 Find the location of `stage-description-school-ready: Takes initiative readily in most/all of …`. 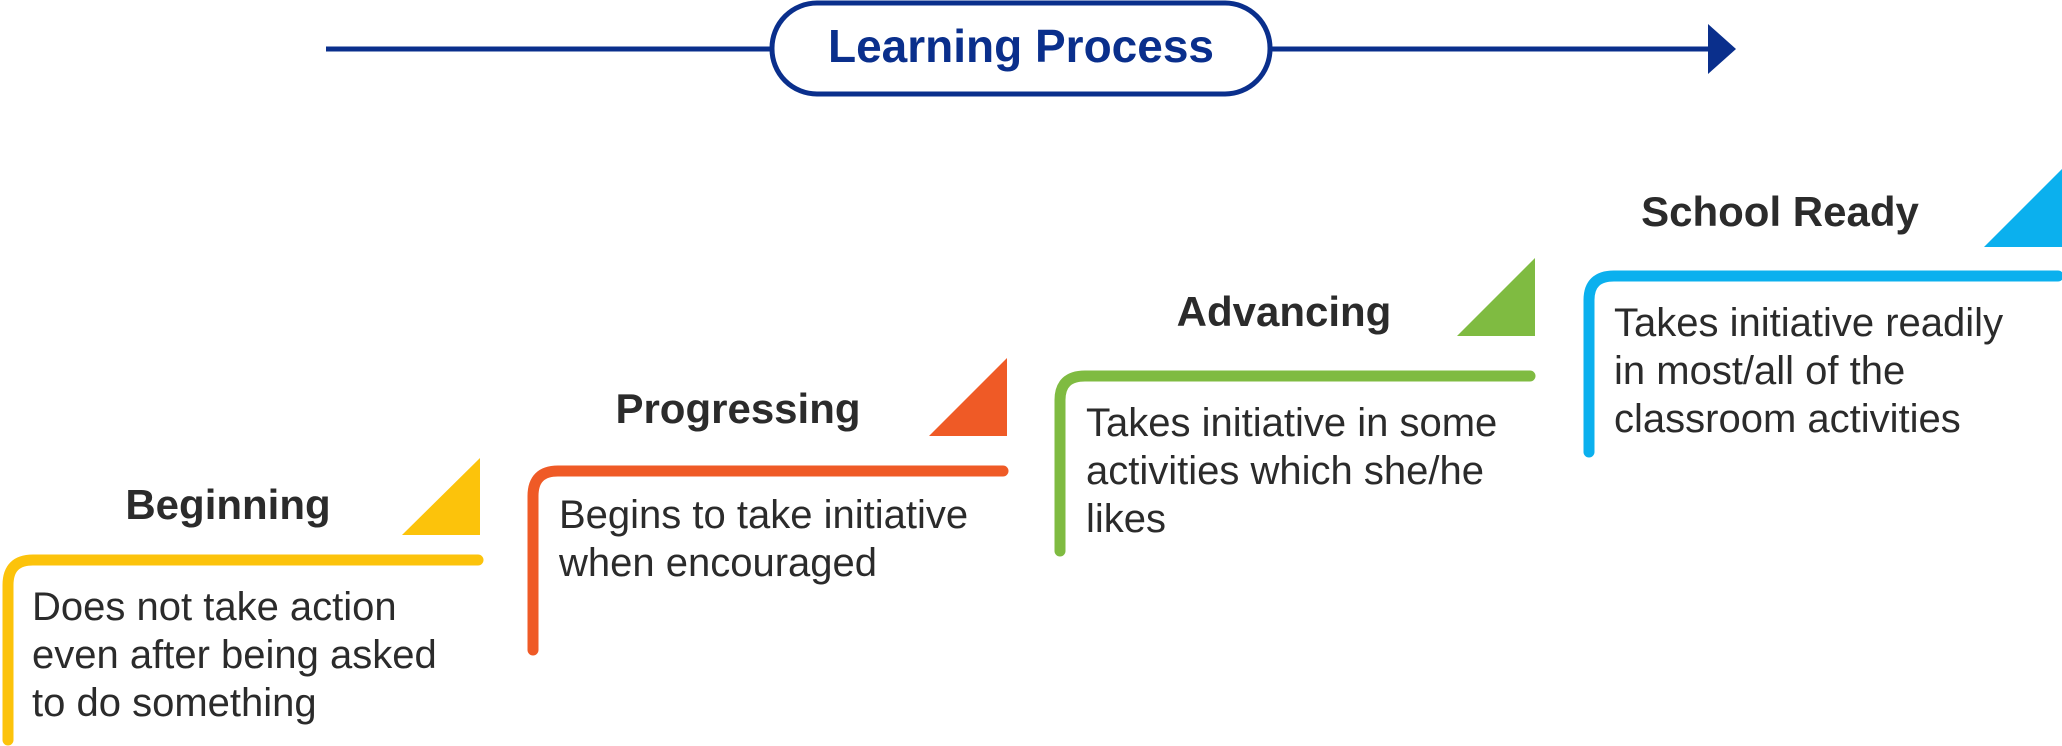

stage-description-school-ready: Takes initiative readily in most/all of … is located at coordinates (1814, 371).